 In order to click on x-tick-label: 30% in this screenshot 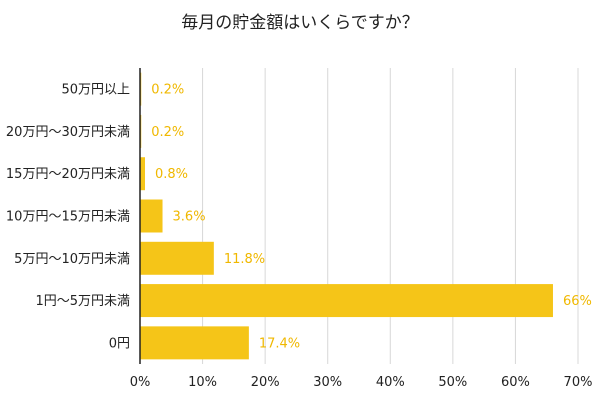, I will do `click(327, 382)`.